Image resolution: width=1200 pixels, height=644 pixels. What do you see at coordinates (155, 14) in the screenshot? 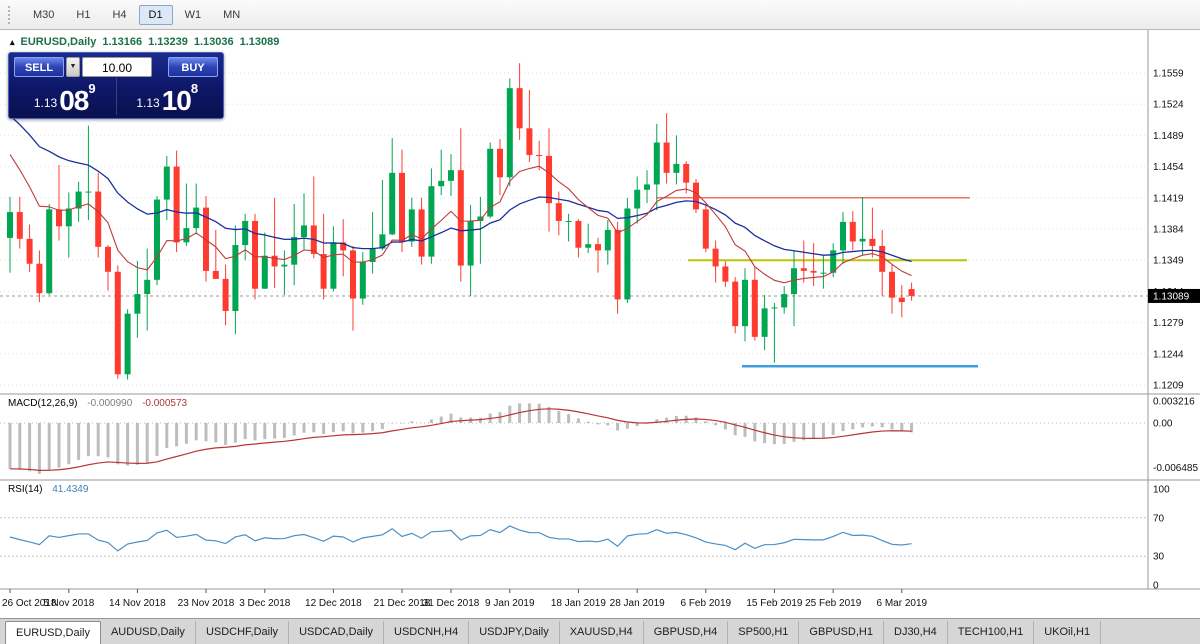
I see `timeframe-button-d1: D1` at bounding box center [155, 14].